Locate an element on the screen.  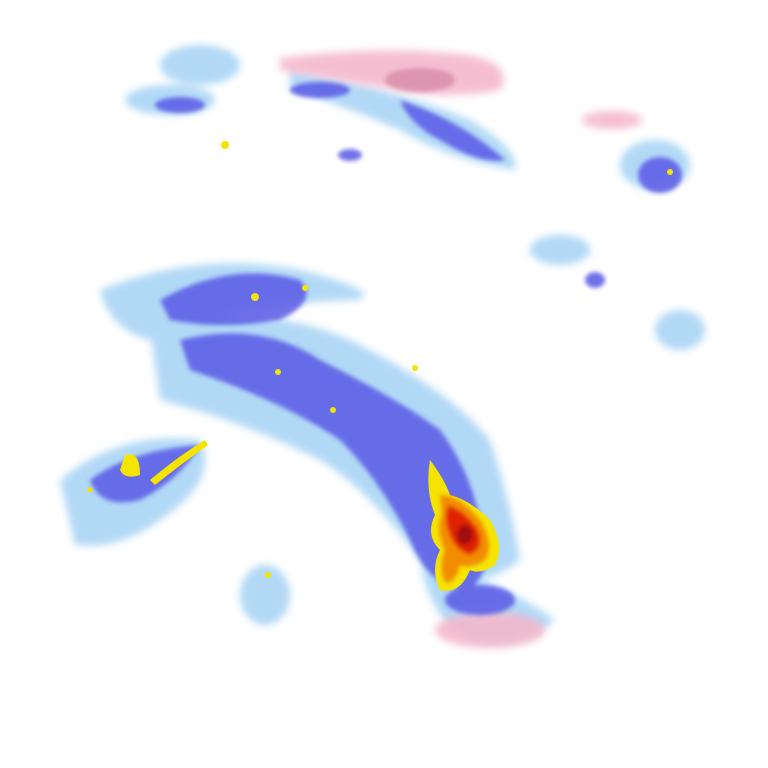
storm-core is located at coordinates (464, 539).